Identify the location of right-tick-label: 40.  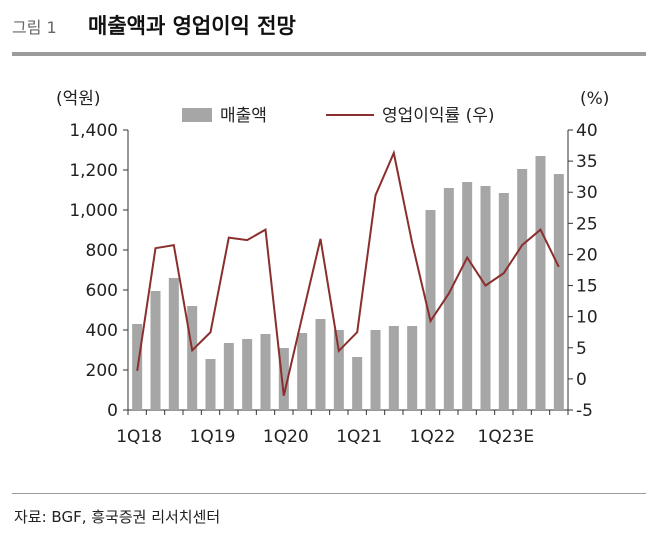
(587, 131).